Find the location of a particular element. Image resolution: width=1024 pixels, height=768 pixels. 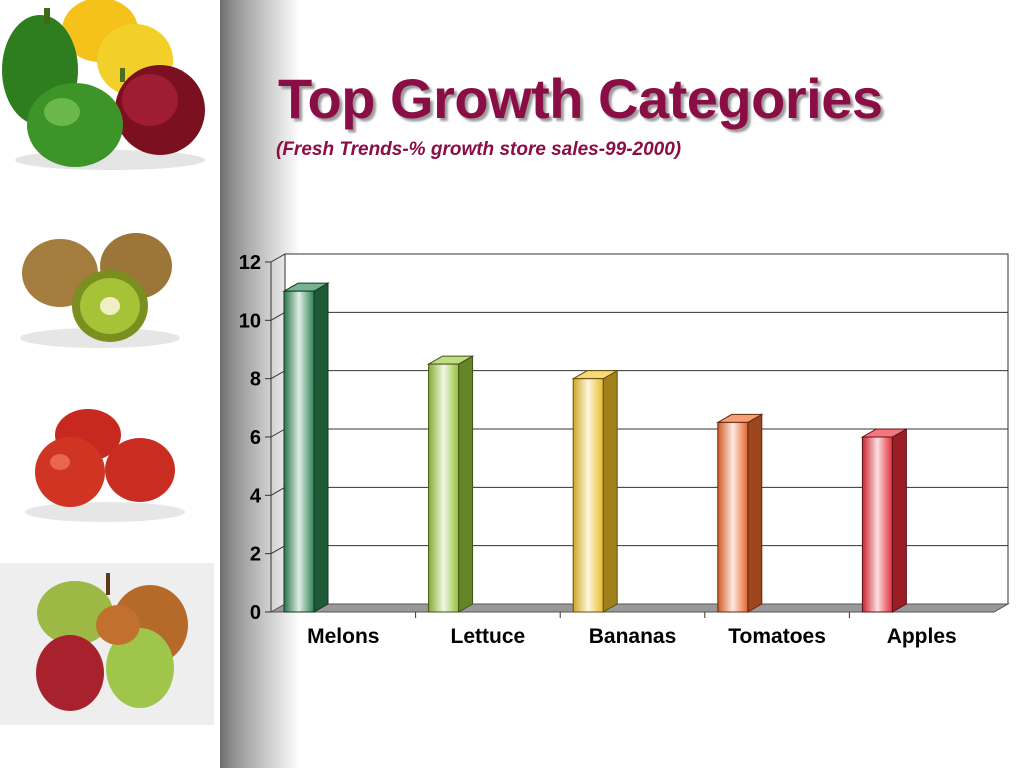

page-title: Top Growth Categories is located at coordinates (580, 98).